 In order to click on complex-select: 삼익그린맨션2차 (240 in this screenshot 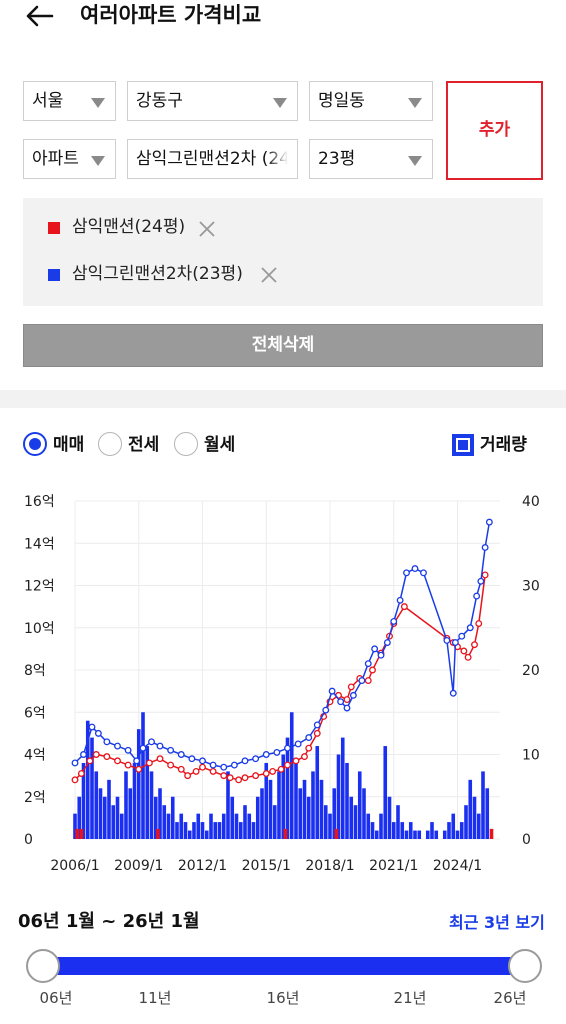, I will do `click(212, 159)`.